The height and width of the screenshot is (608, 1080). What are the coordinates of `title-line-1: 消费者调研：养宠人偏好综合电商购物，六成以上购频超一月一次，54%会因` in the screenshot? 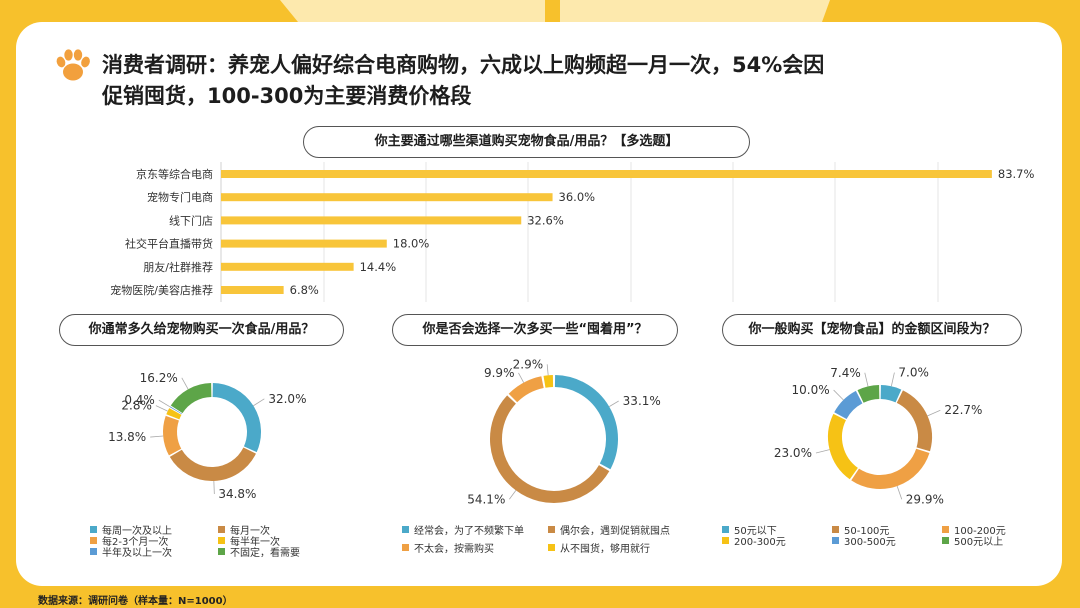 It's located at (463, 65).